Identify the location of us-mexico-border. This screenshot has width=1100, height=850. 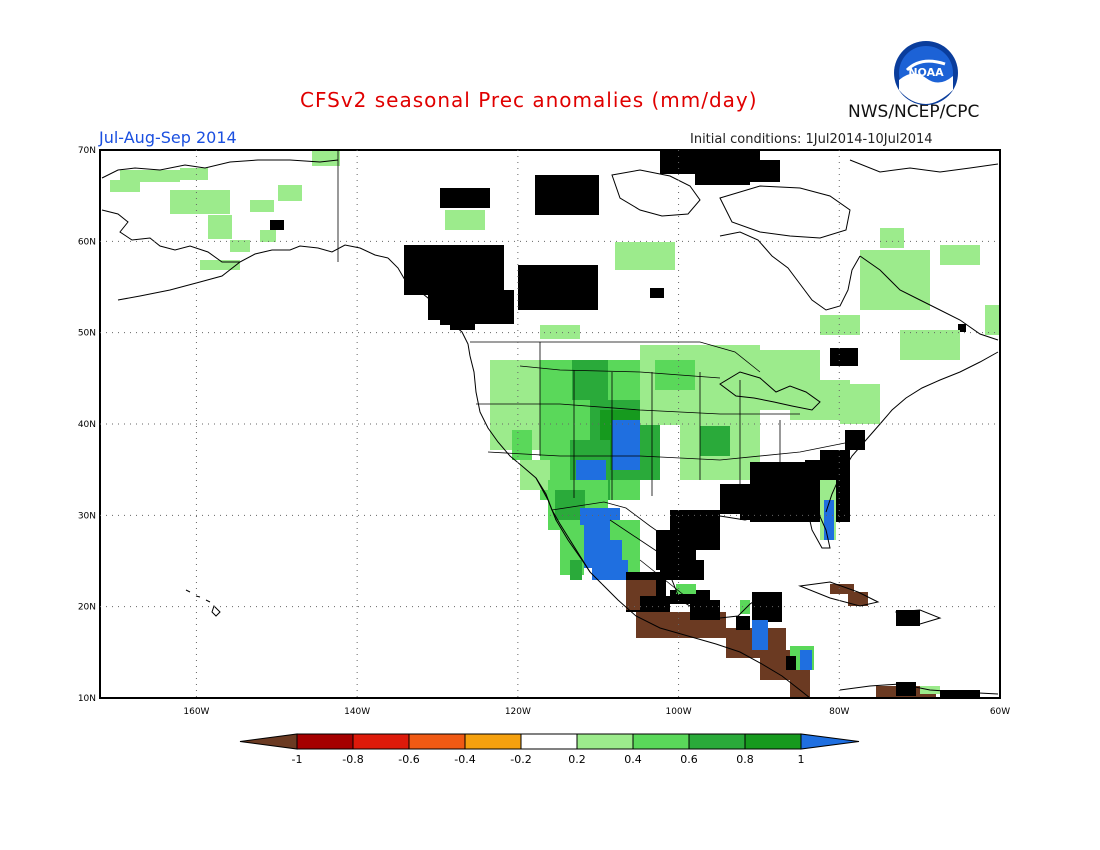
(619, 521).